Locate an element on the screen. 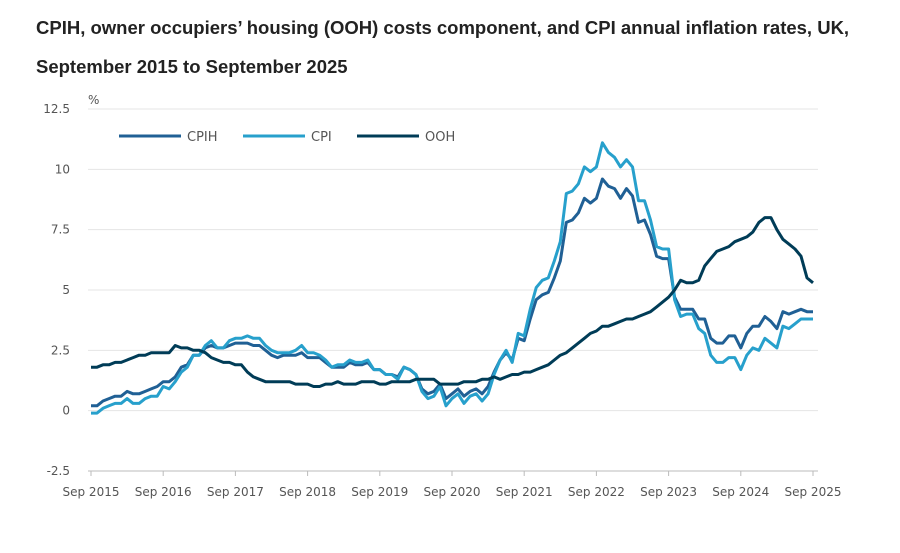 The height and width of the screenshot is (553, 900). x-tick-label: Sep 2022 is located at coordinates (596, 492).